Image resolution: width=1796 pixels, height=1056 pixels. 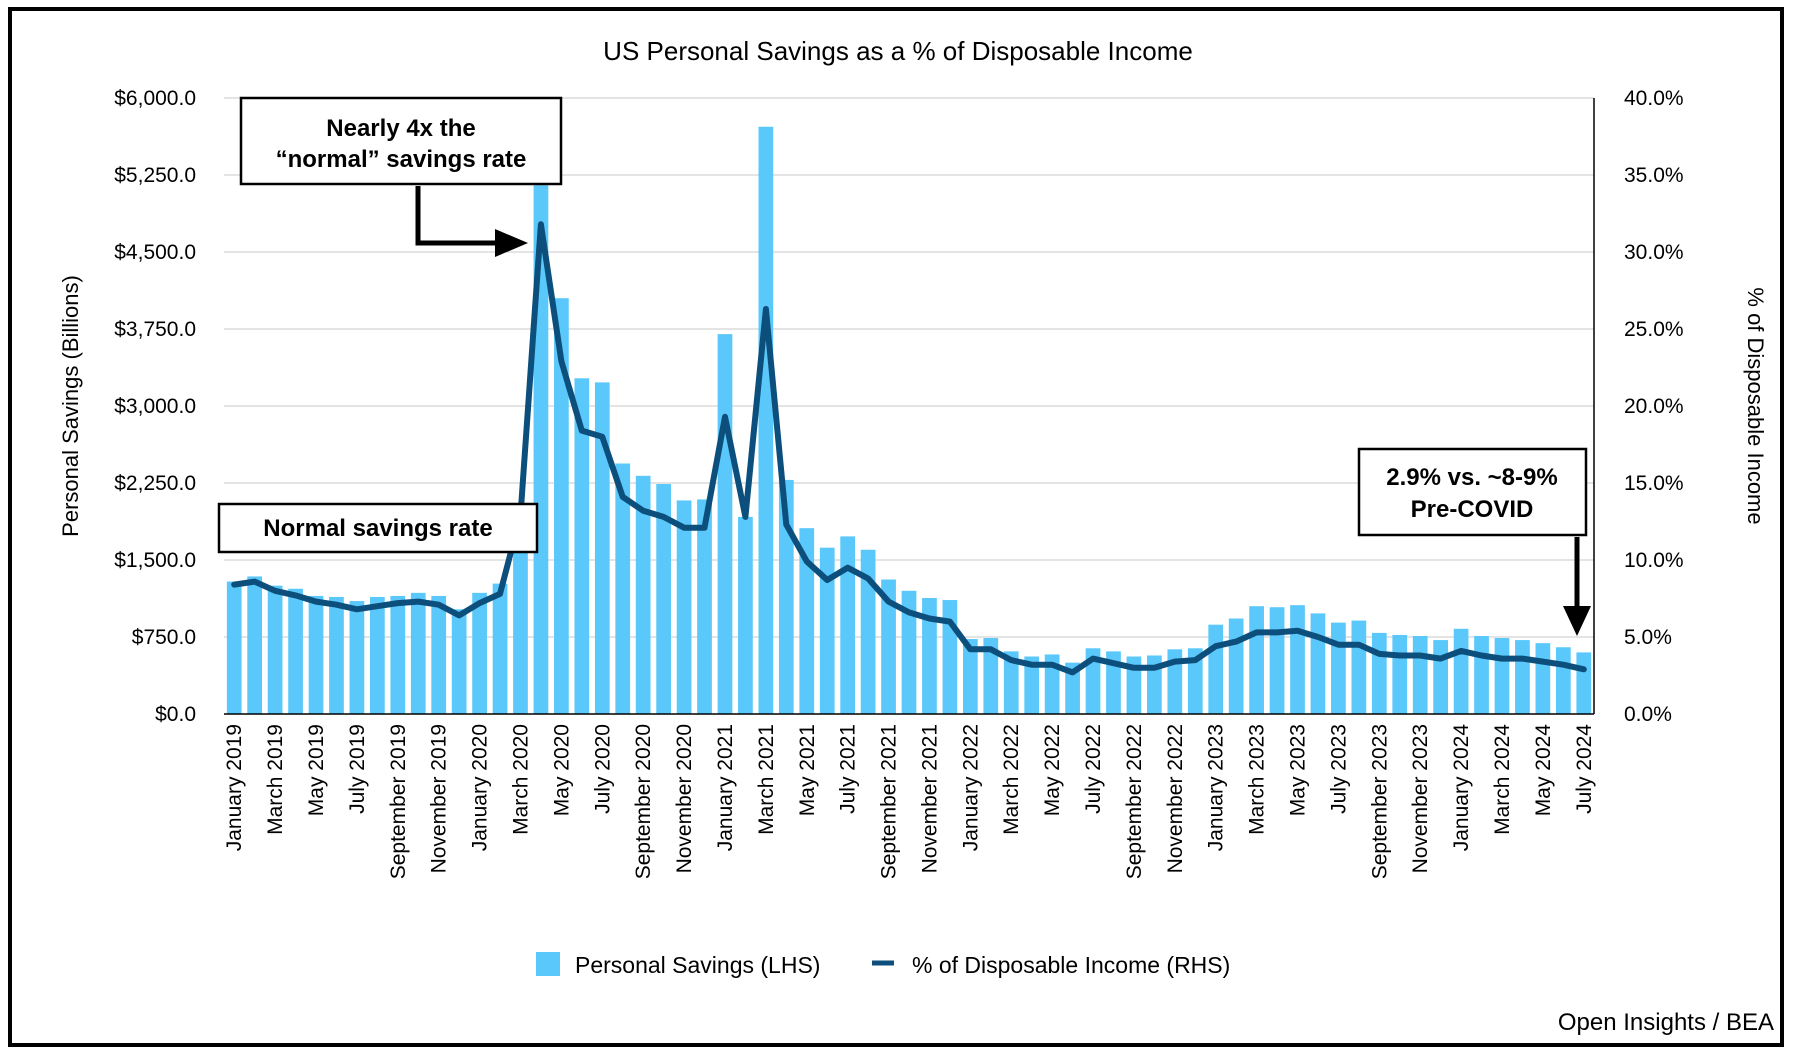 What do you see at coordinates (155, 252) in the screenshot?
I see `left-tick-label: $4,500.0` at bounding box center [155, 252].